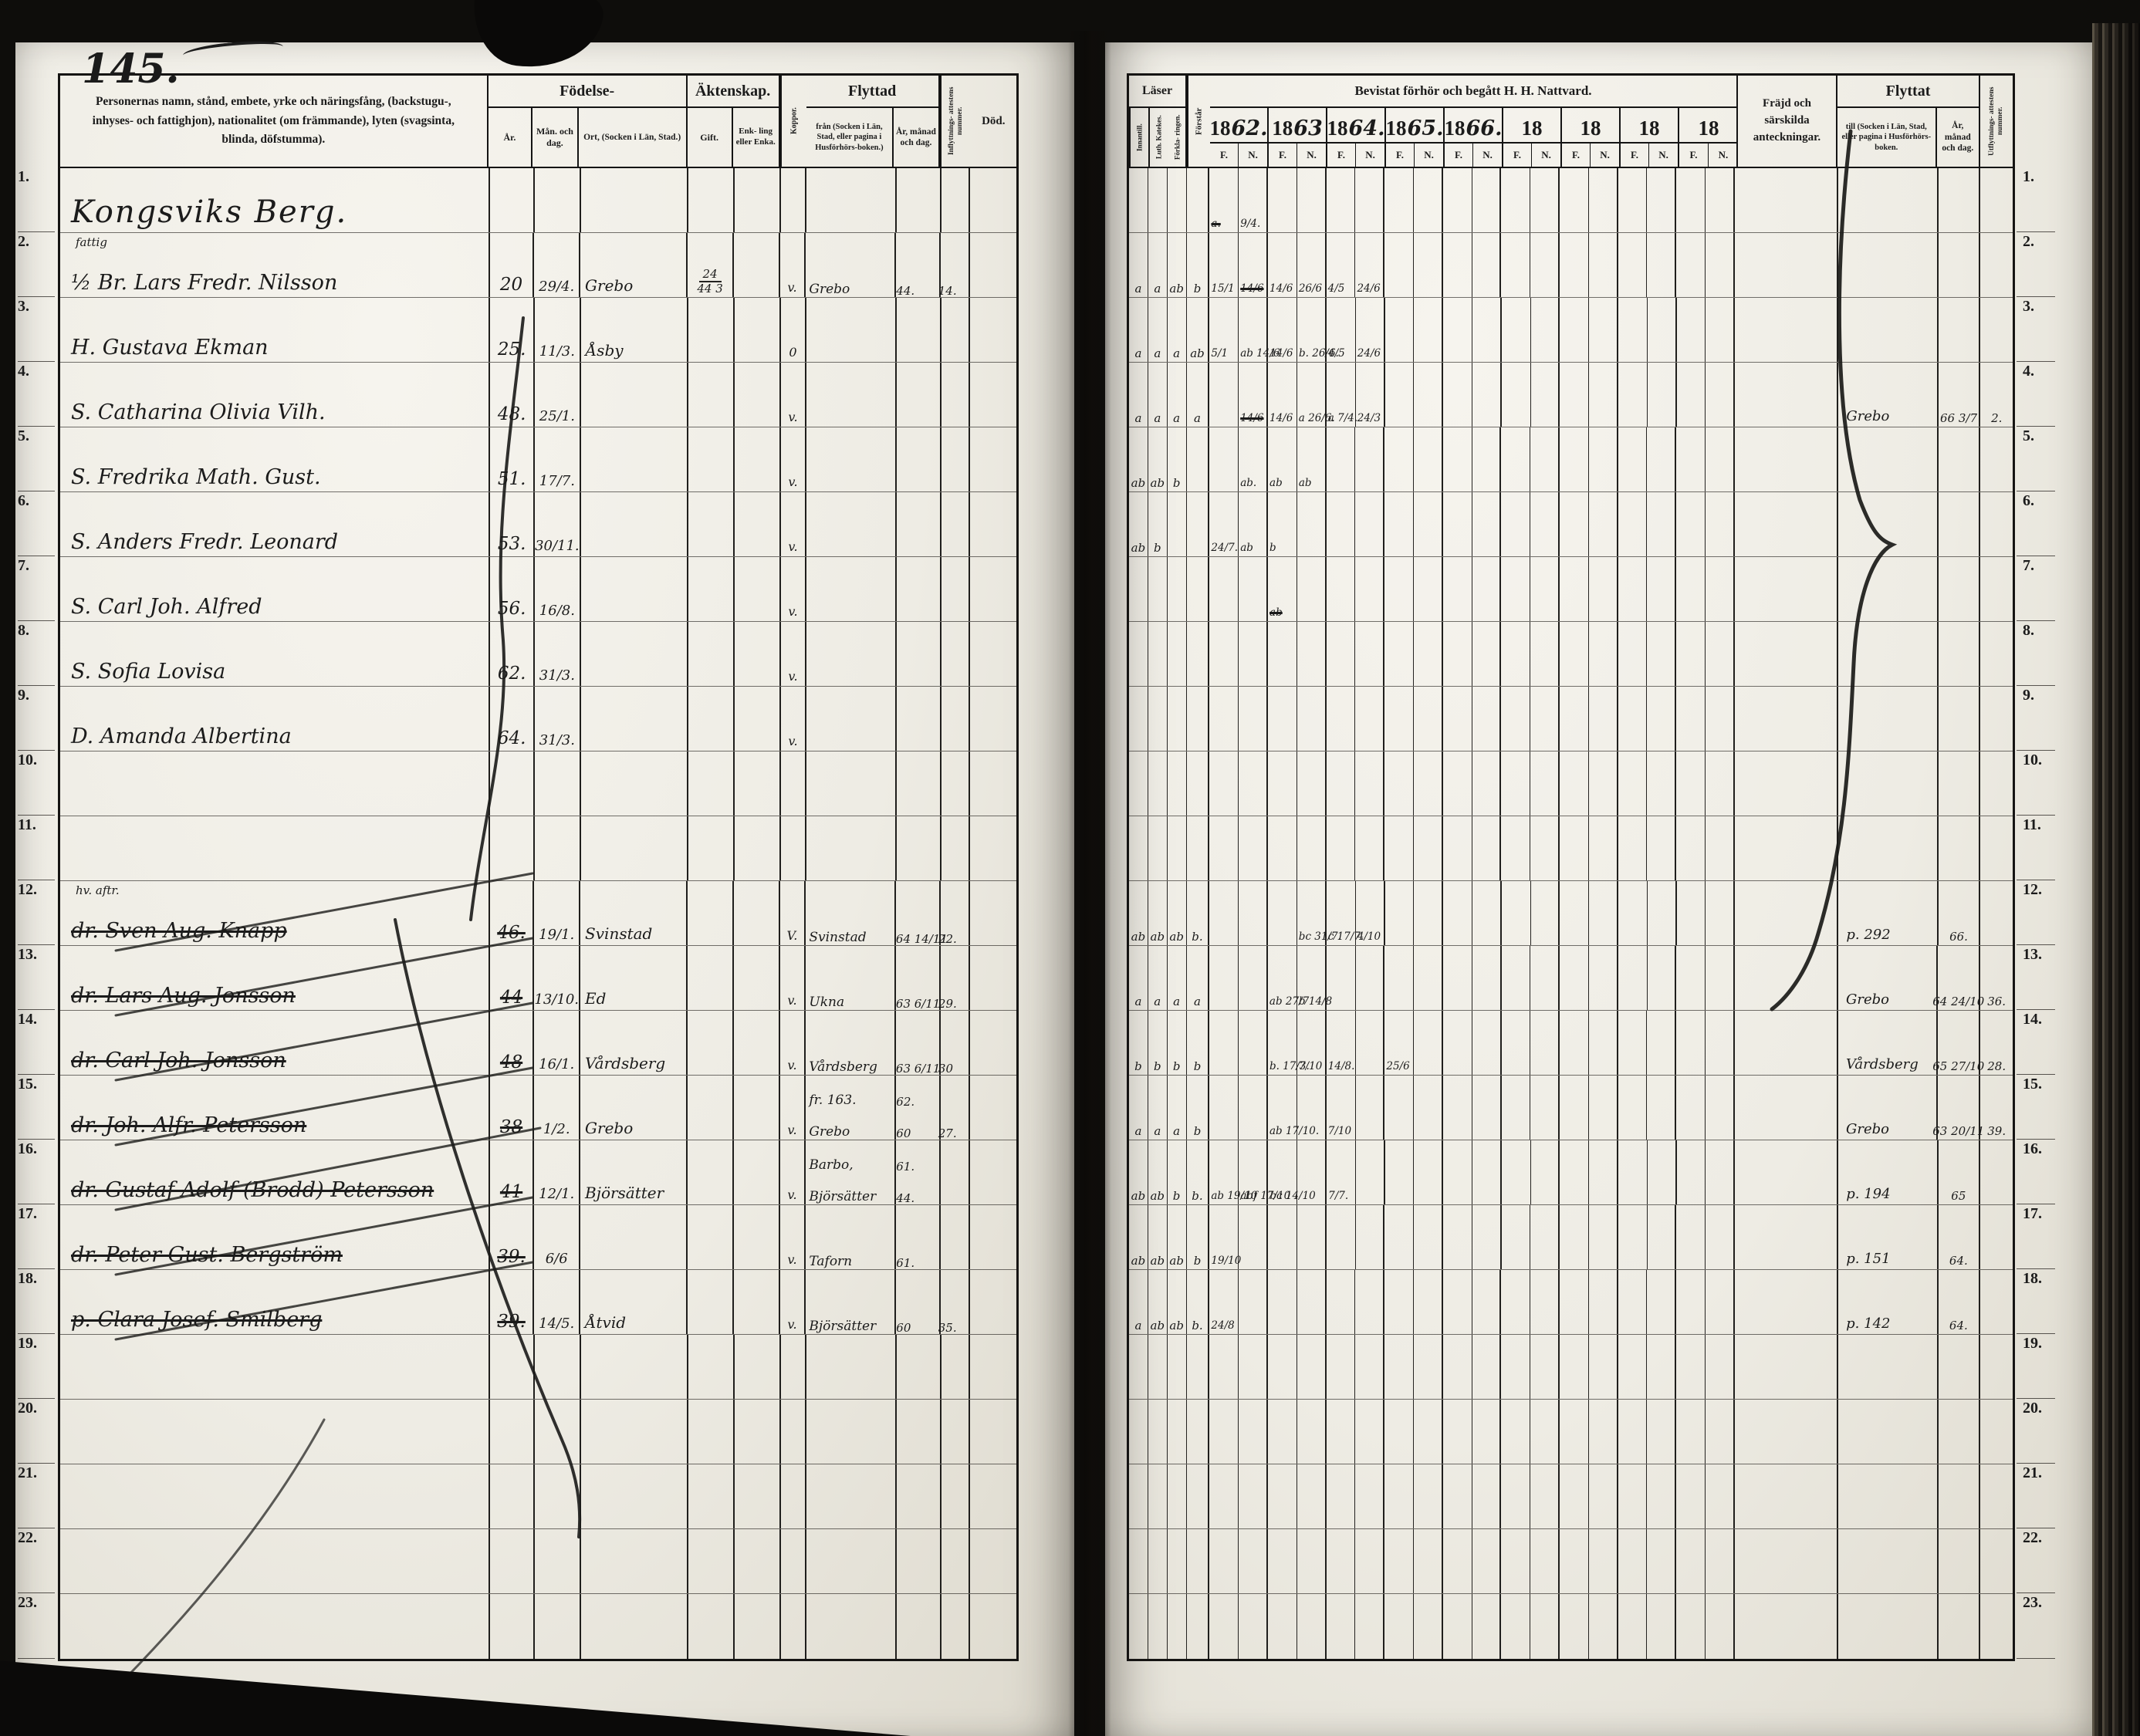 The width and height of the screenshot is (2140, 1736). What do you see at coordinates (1997, 1001) in the screenshot?
I see `movedout-cert-number: 36.` at bounding box center [1997, 1001].